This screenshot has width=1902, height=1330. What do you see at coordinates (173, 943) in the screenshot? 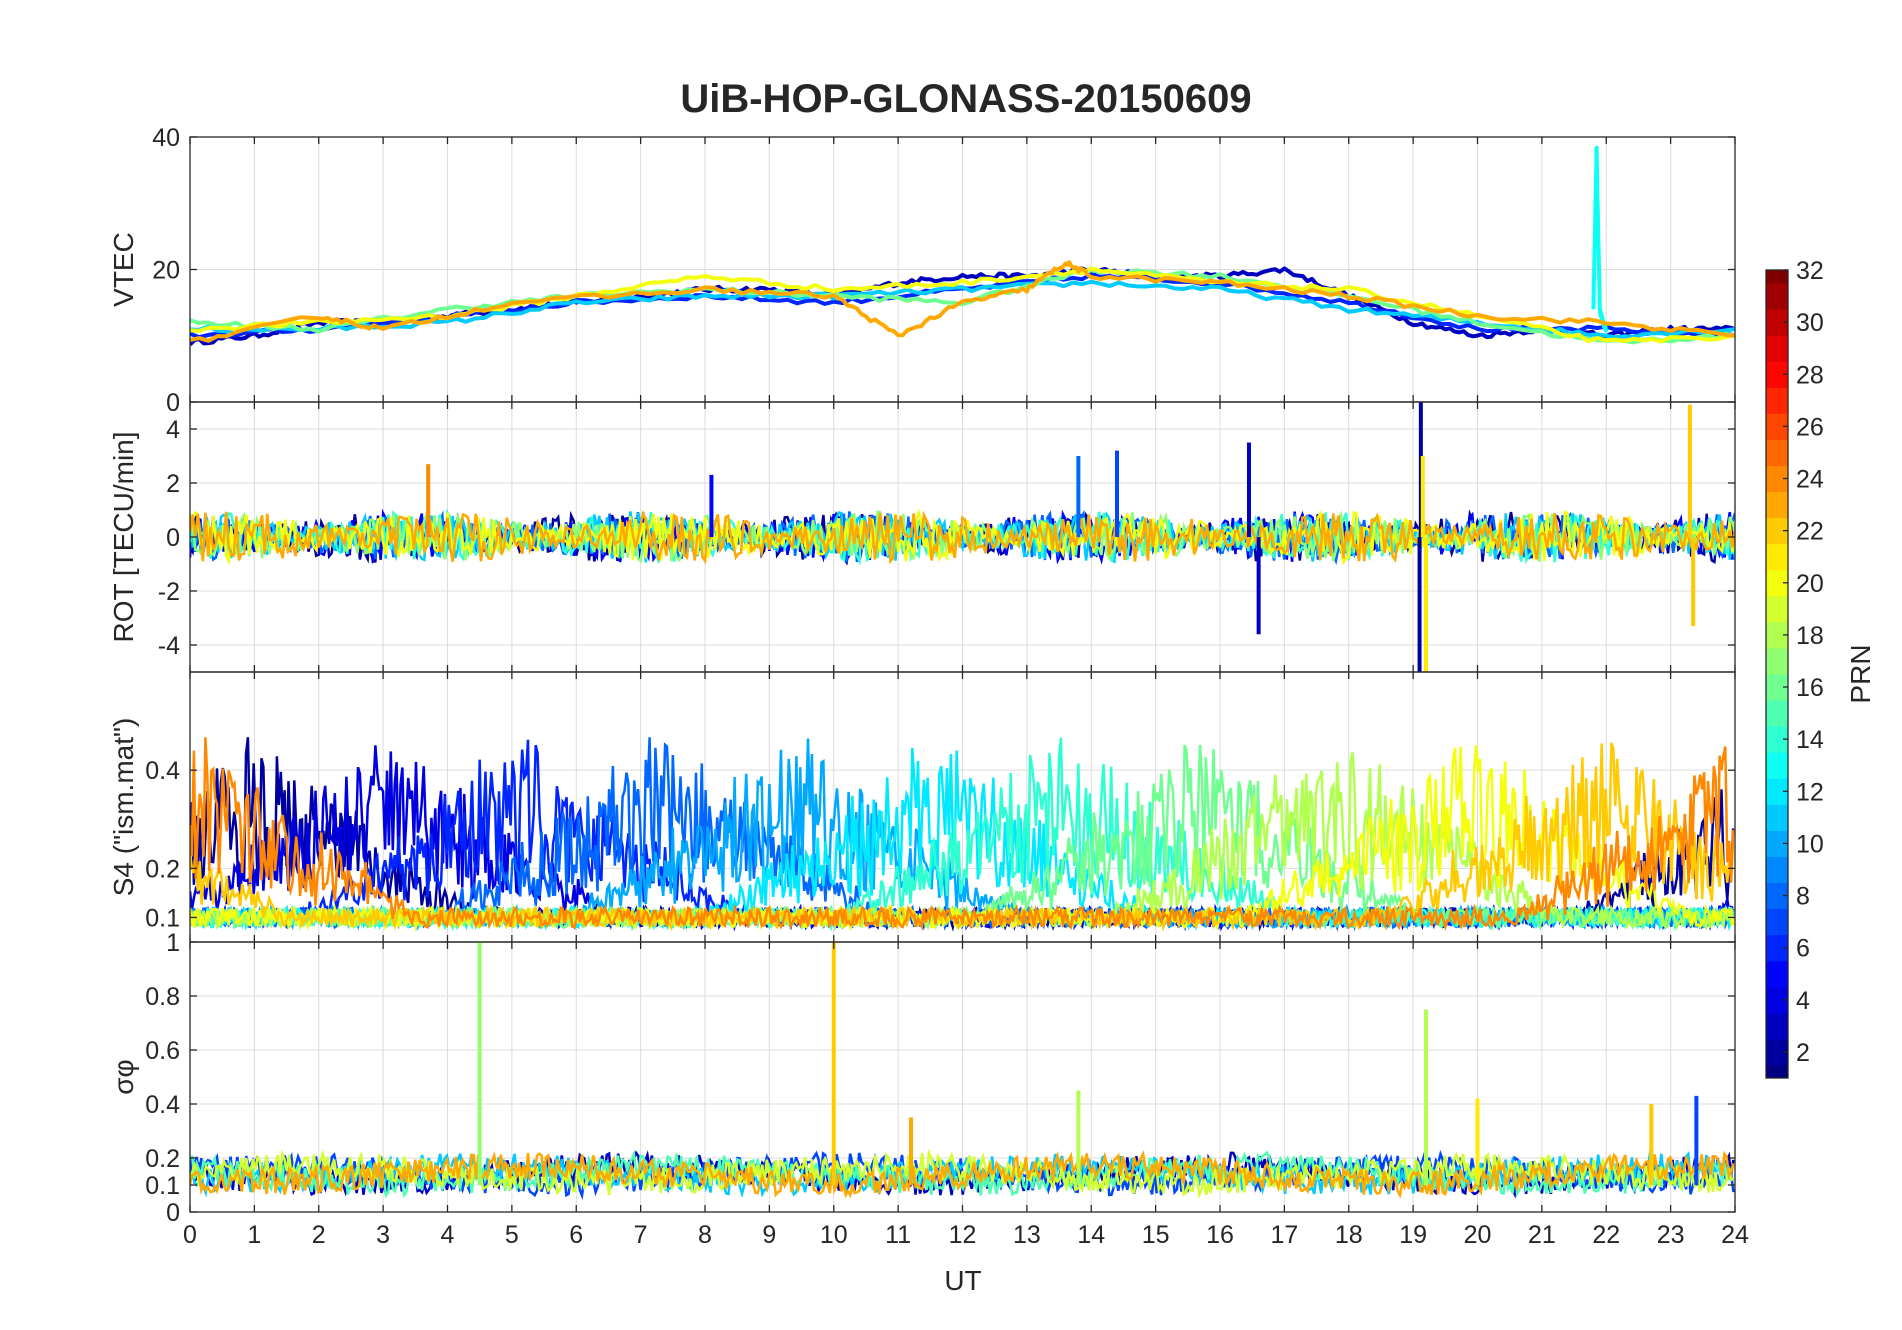
I see `ytick-sigma-6: 1` at bounding box center [173, 943].